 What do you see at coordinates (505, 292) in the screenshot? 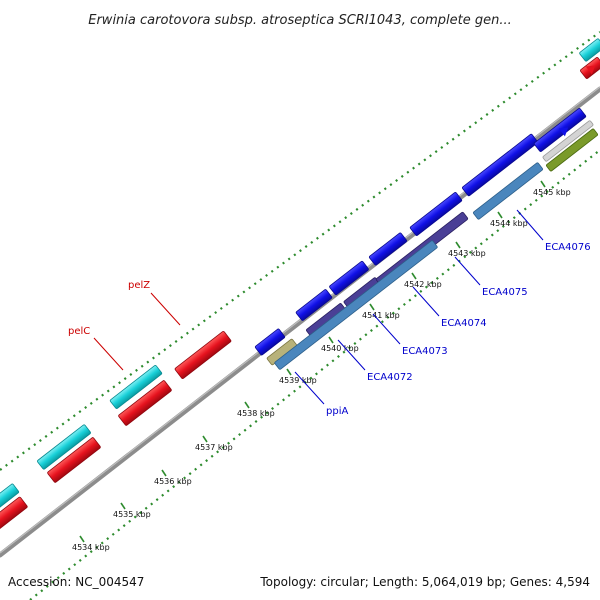
I see `gene-label-eca4075: ECA4075` at bounding box center [505, 292].